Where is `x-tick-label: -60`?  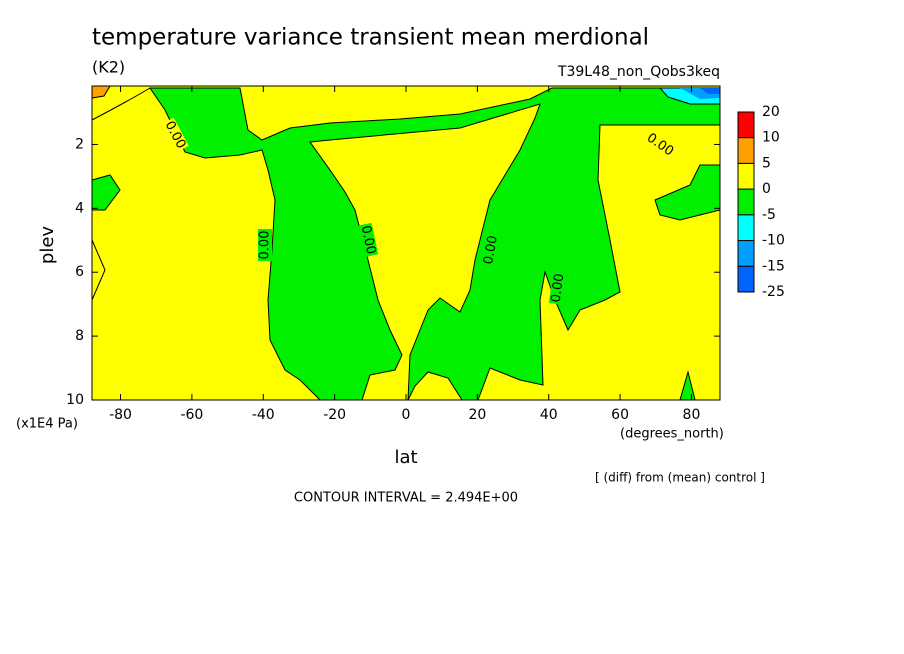
x-tick-label: -60 is located at coordinates (191, 415).